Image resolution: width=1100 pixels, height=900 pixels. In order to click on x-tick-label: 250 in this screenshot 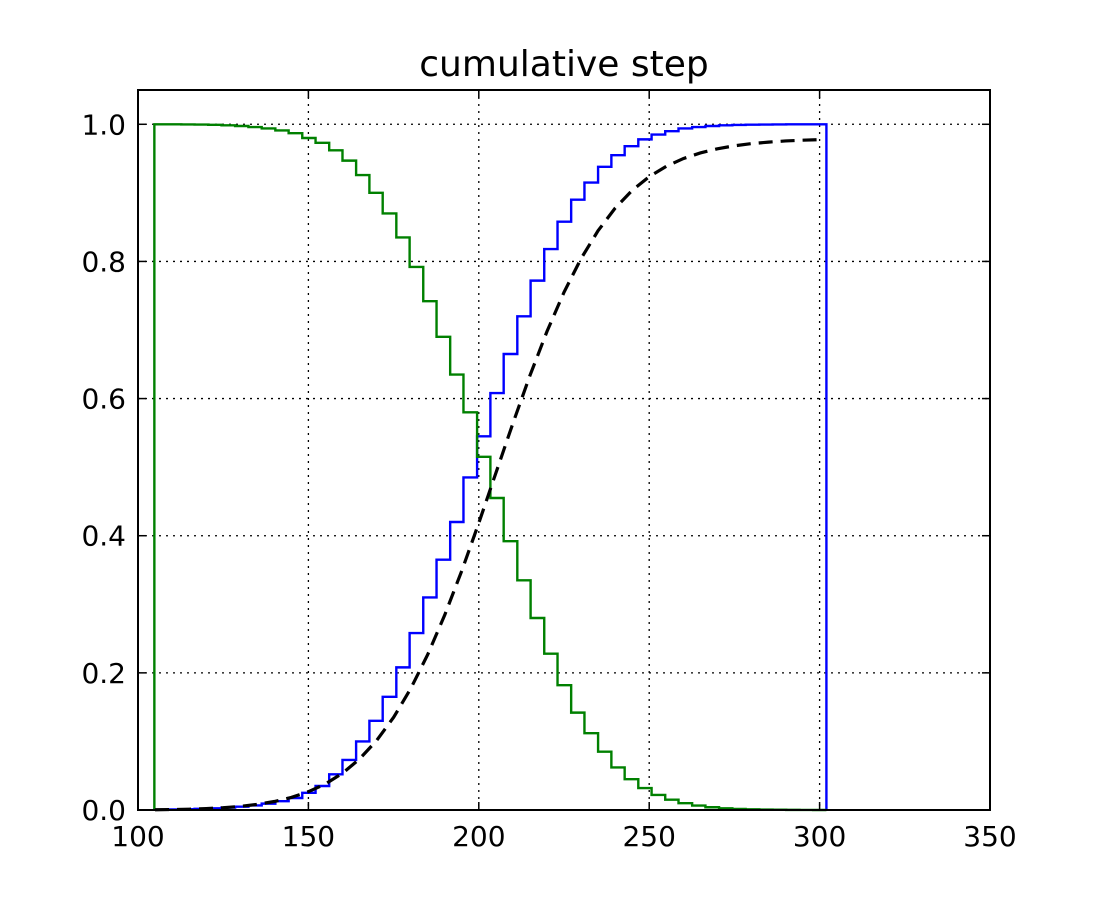, I will do `click(648, 836)`.